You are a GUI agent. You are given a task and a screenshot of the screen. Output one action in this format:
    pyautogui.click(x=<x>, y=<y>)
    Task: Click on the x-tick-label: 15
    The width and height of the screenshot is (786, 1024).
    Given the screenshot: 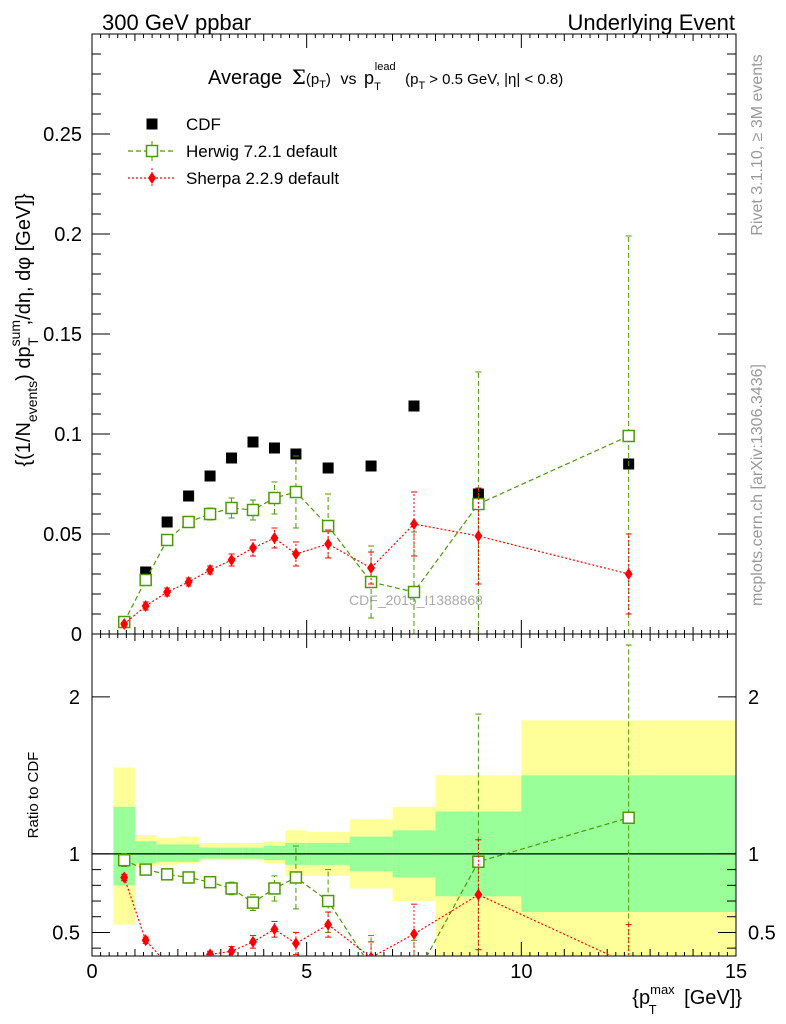 What is the action you would take?
    pyautogui.click(x=736, y=972)
    